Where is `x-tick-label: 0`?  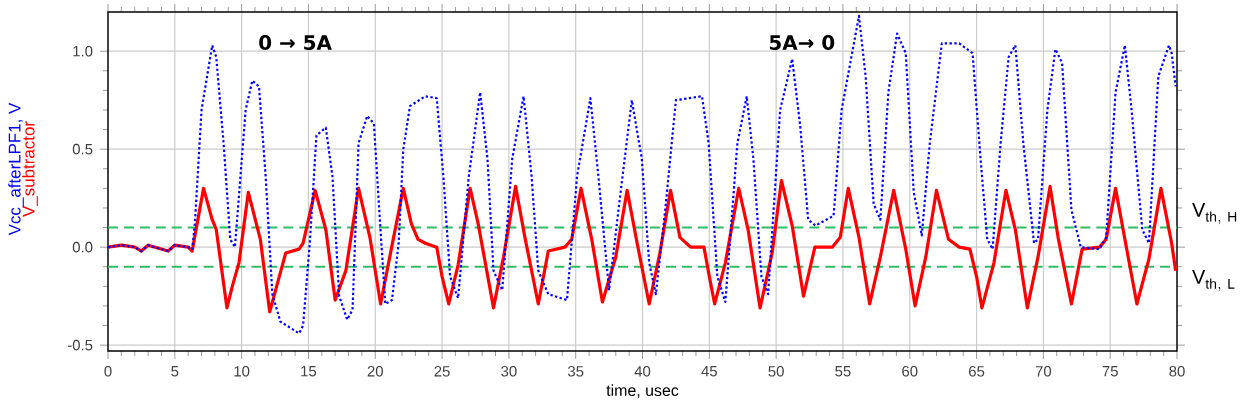
x-tick-label: 0 is located at coordinates (108, 371).